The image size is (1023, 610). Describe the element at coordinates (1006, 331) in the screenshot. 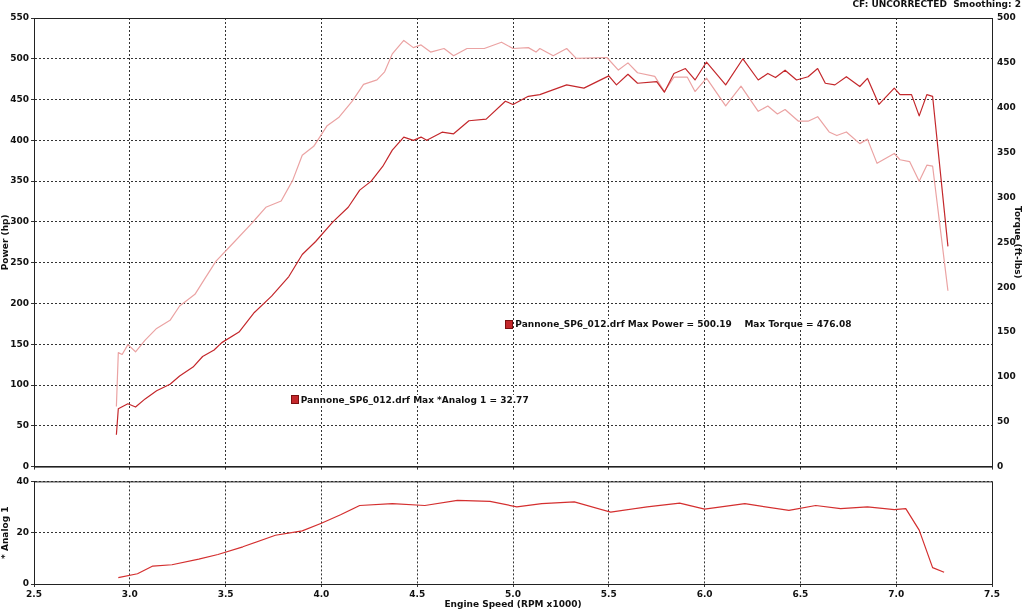

I see `y2-tick-label: 150` at that location.